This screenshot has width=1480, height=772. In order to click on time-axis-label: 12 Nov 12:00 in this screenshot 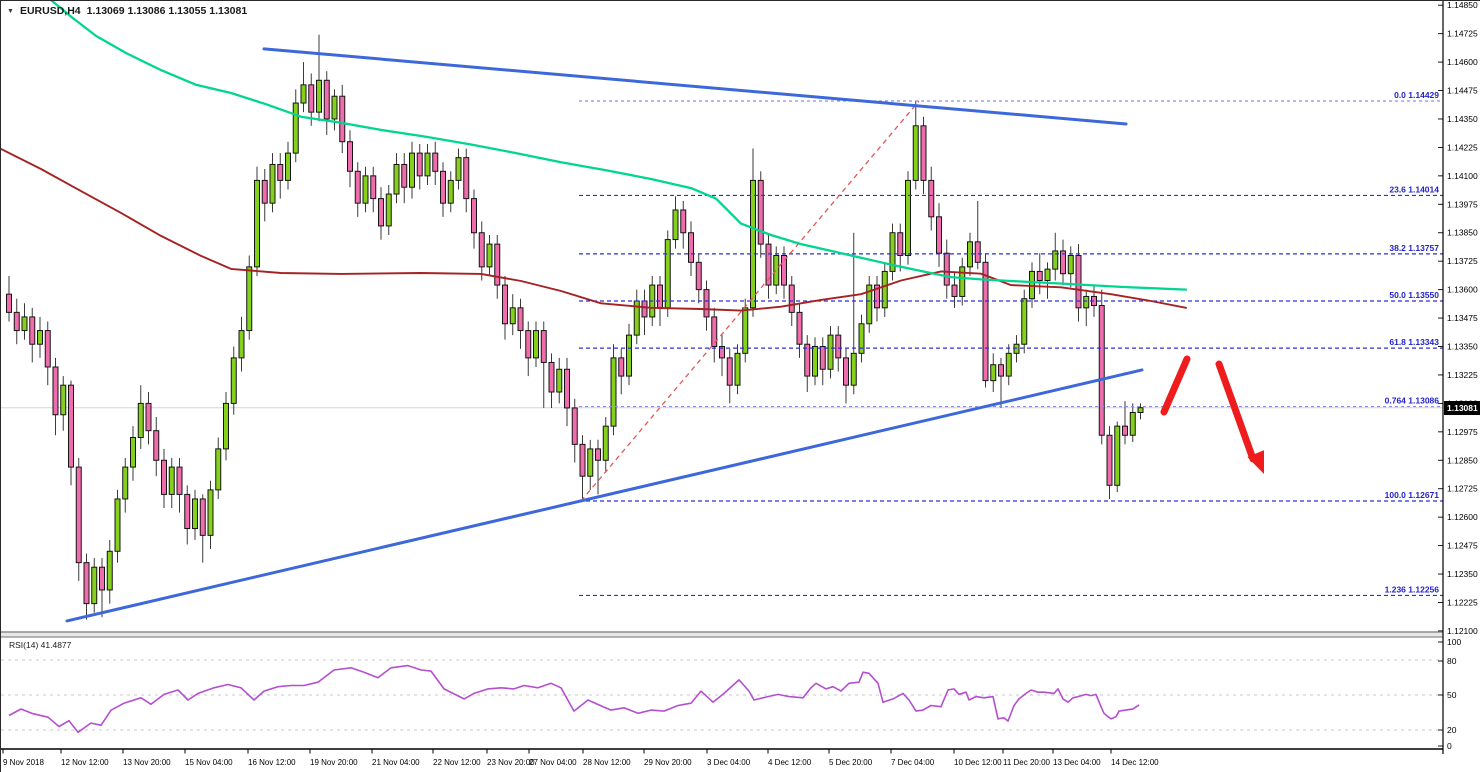, I will do `click(85, 762)`.